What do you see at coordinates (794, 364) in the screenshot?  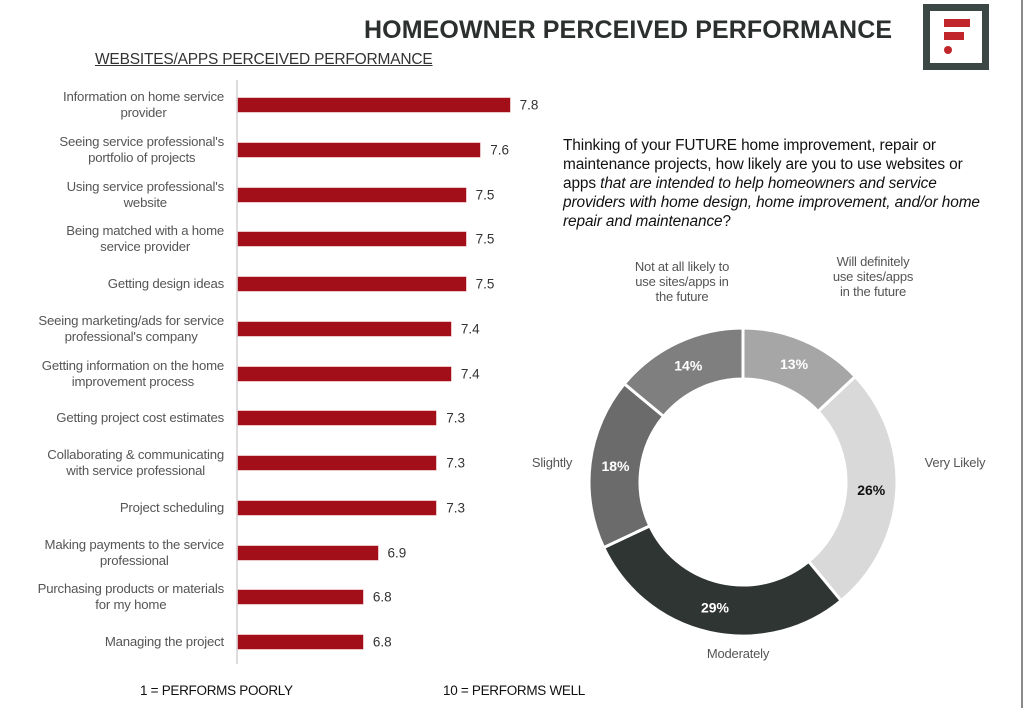 I see `donut-slice-value-label: 13%` at bounding box center [794, 364].